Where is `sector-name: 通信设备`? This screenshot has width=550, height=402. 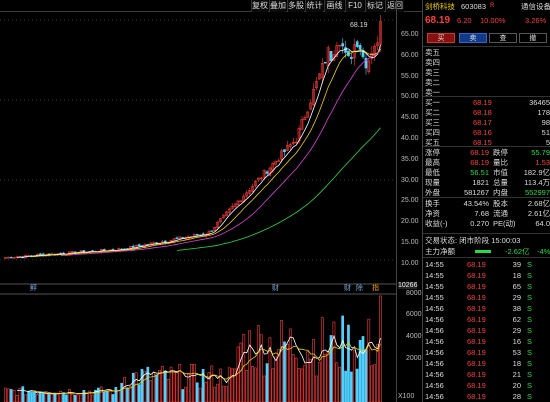
sector-name: 通信设备 is located at coordinates (535, 6).